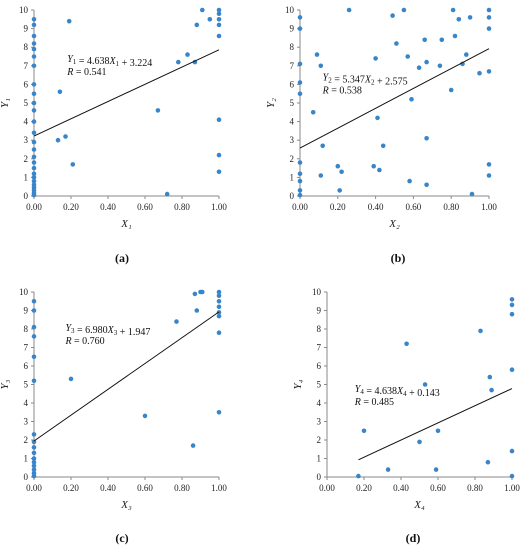 This screenshot has height=550, width=530. I want to click on x-axis-label: X₃, so click(126, 505).